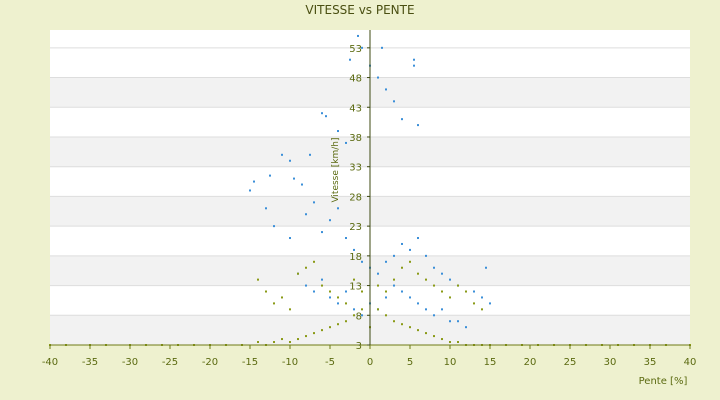  I want to click on y-tick-label: 8, so click(359, 316).